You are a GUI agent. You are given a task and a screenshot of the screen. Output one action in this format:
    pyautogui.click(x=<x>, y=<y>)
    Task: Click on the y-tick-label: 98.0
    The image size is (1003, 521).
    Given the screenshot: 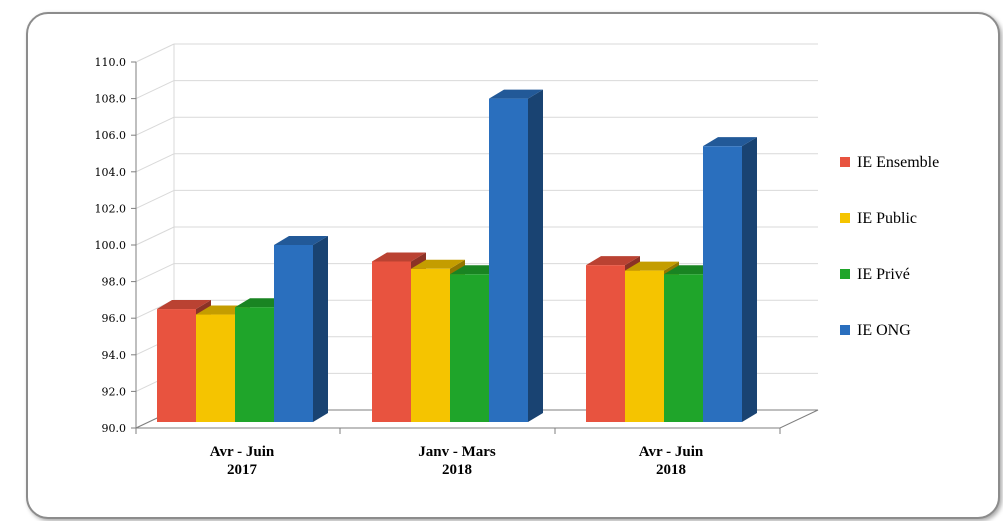 What is the action you would take?
    pyautogui.click(x=114, y=282)
    